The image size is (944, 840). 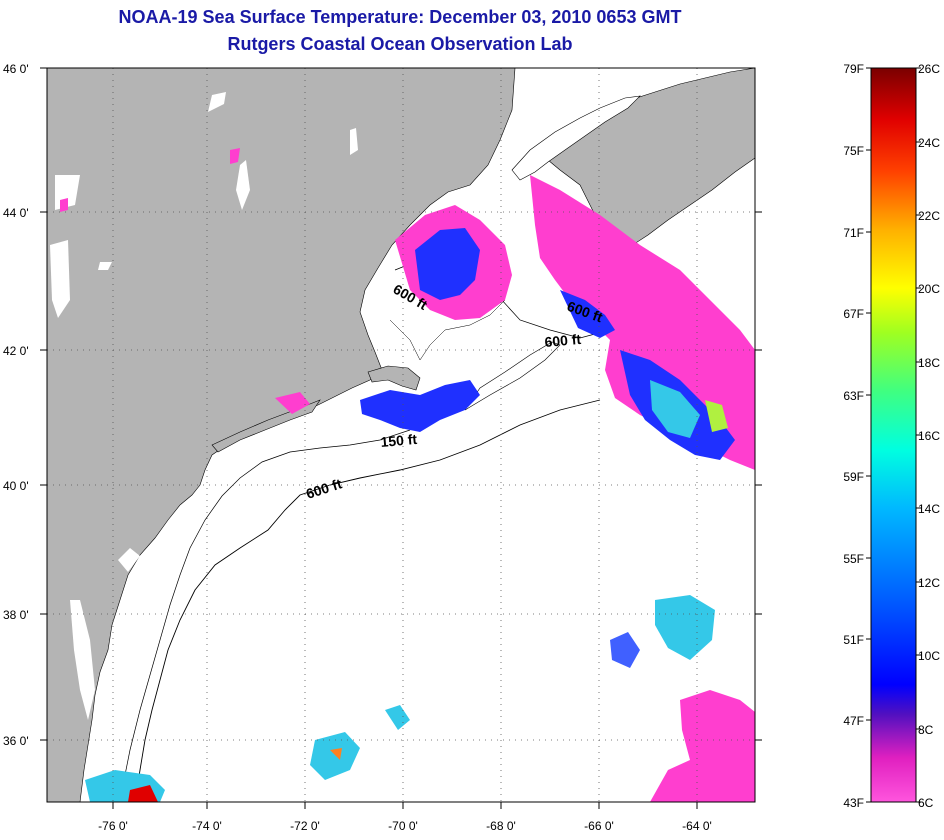 What do you see at coordinates (929, 583) in the screenshot?
I see `colorbar-c-label: 12C` at bounding box center [929, 583].